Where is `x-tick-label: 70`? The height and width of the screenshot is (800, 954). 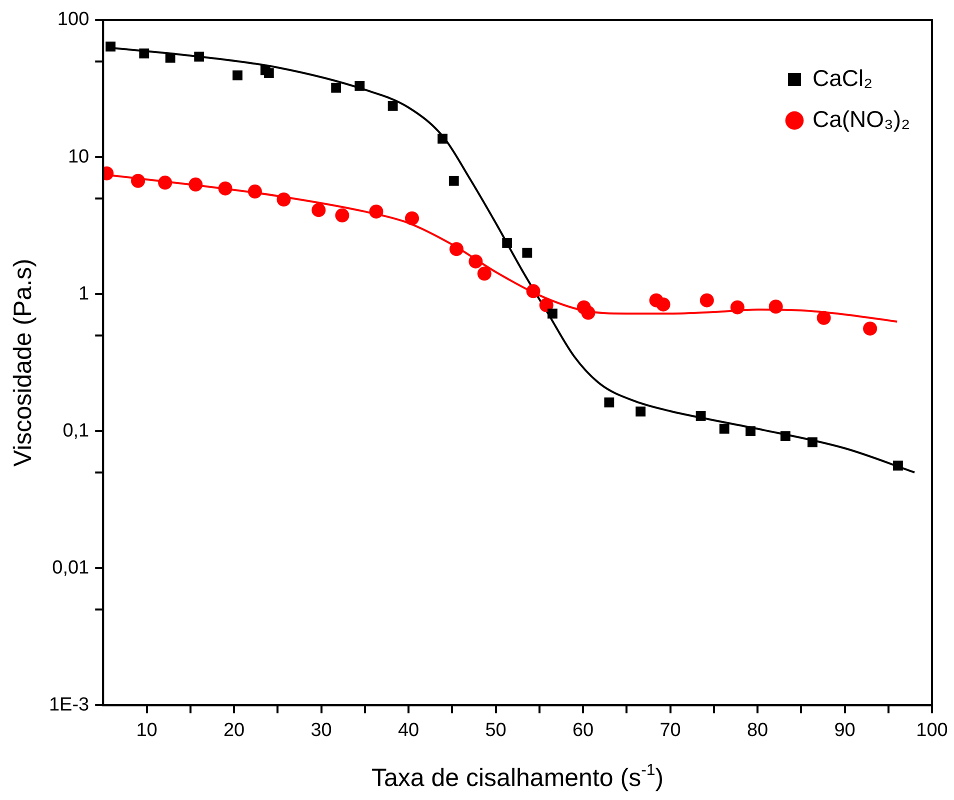 x-tick-label: 70 is located at coordinates (670, 730).